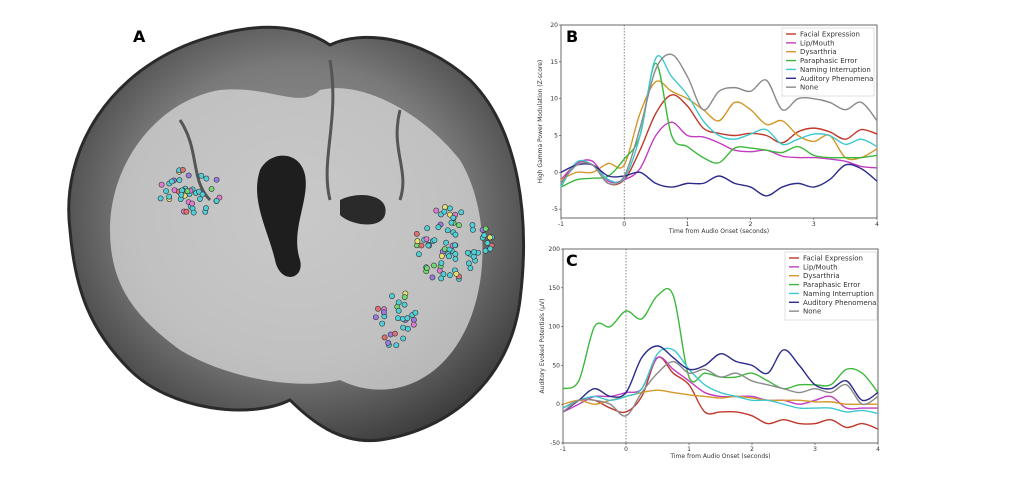  What do you see at coordinates (556, 365) in the screenshot?
I see `y-tick-label: 50` at bounding box center [556, 365].